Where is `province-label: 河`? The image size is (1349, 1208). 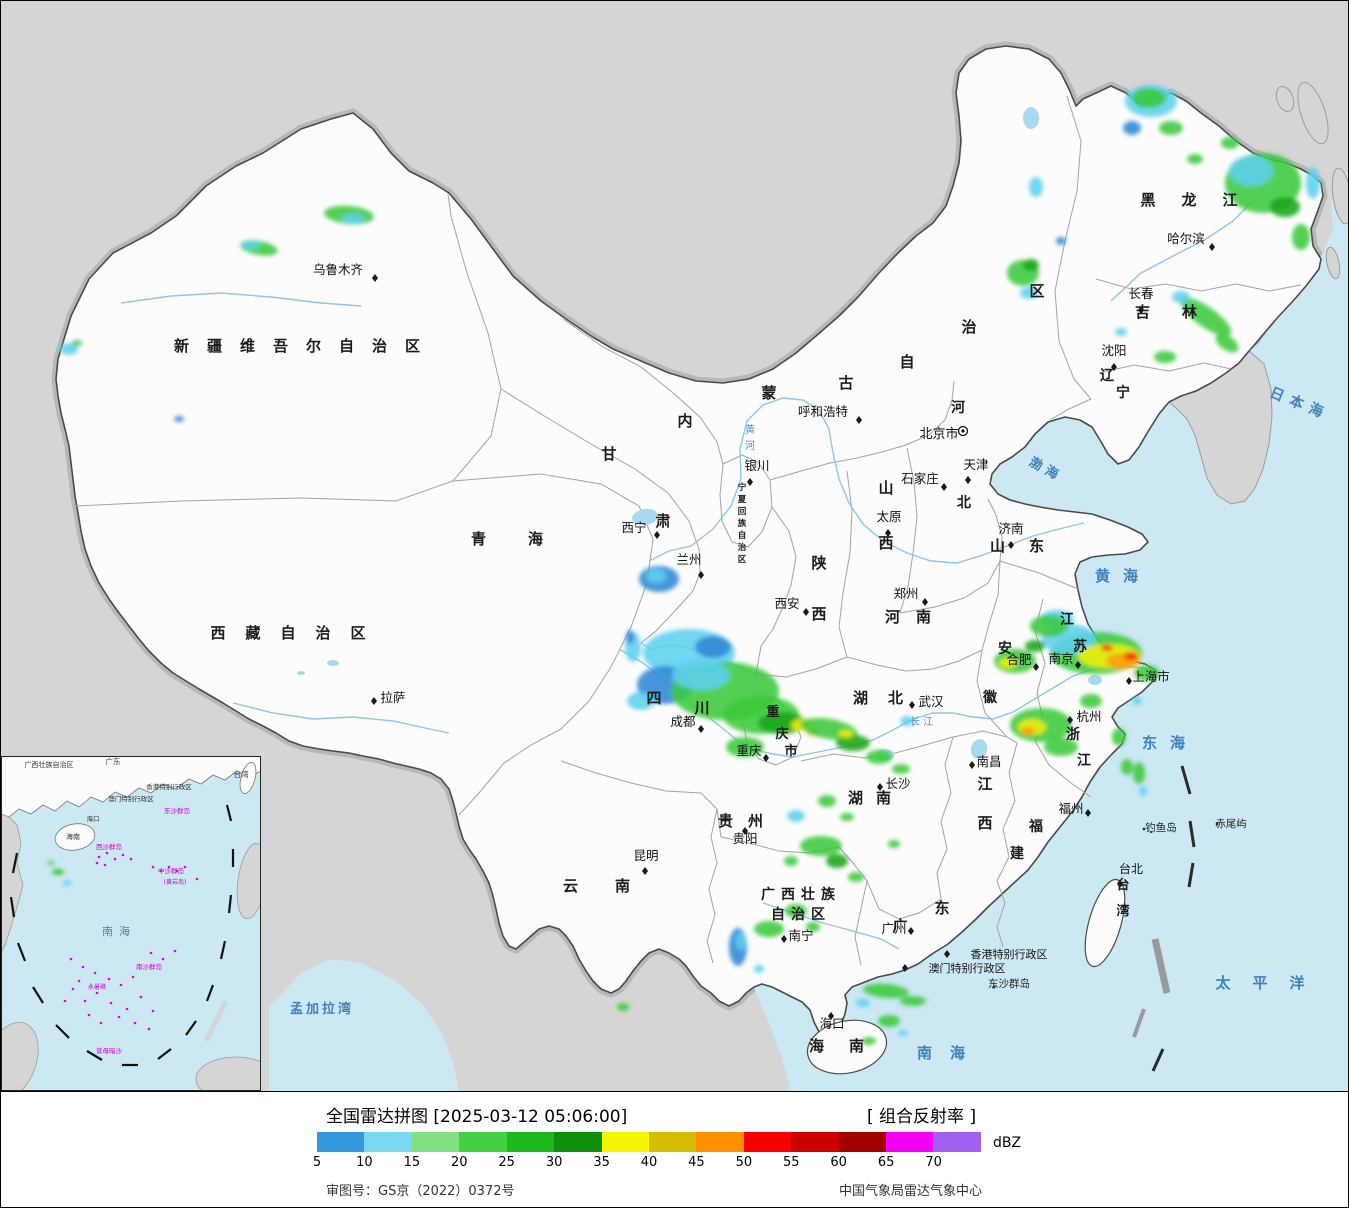 province-label: 河 is located at coordinates (958, 407).